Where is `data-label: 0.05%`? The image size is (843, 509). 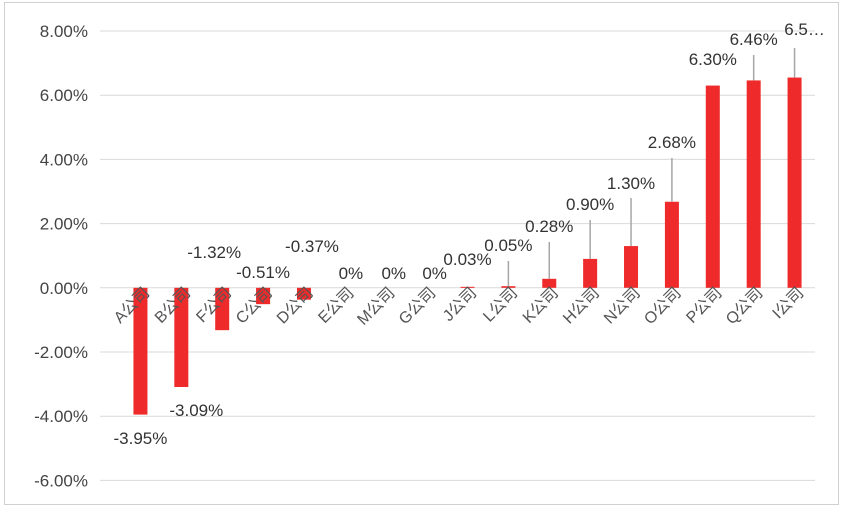 data-label: 0.05% is located at coordinates (508, 245).